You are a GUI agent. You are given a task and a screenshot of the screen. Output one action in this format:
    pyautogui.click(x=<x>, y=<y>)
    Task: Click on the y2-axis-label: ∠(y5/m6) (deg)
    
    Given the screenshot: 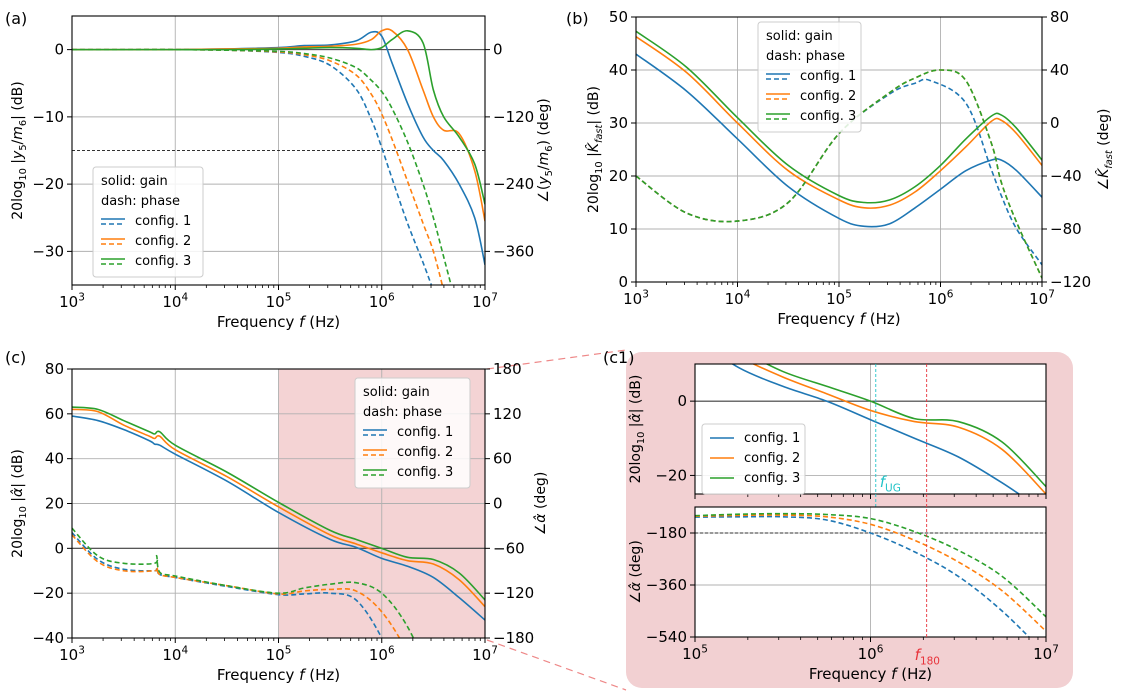 What is the action you would take?
    pyautogui.click(x=545, y=150)
    